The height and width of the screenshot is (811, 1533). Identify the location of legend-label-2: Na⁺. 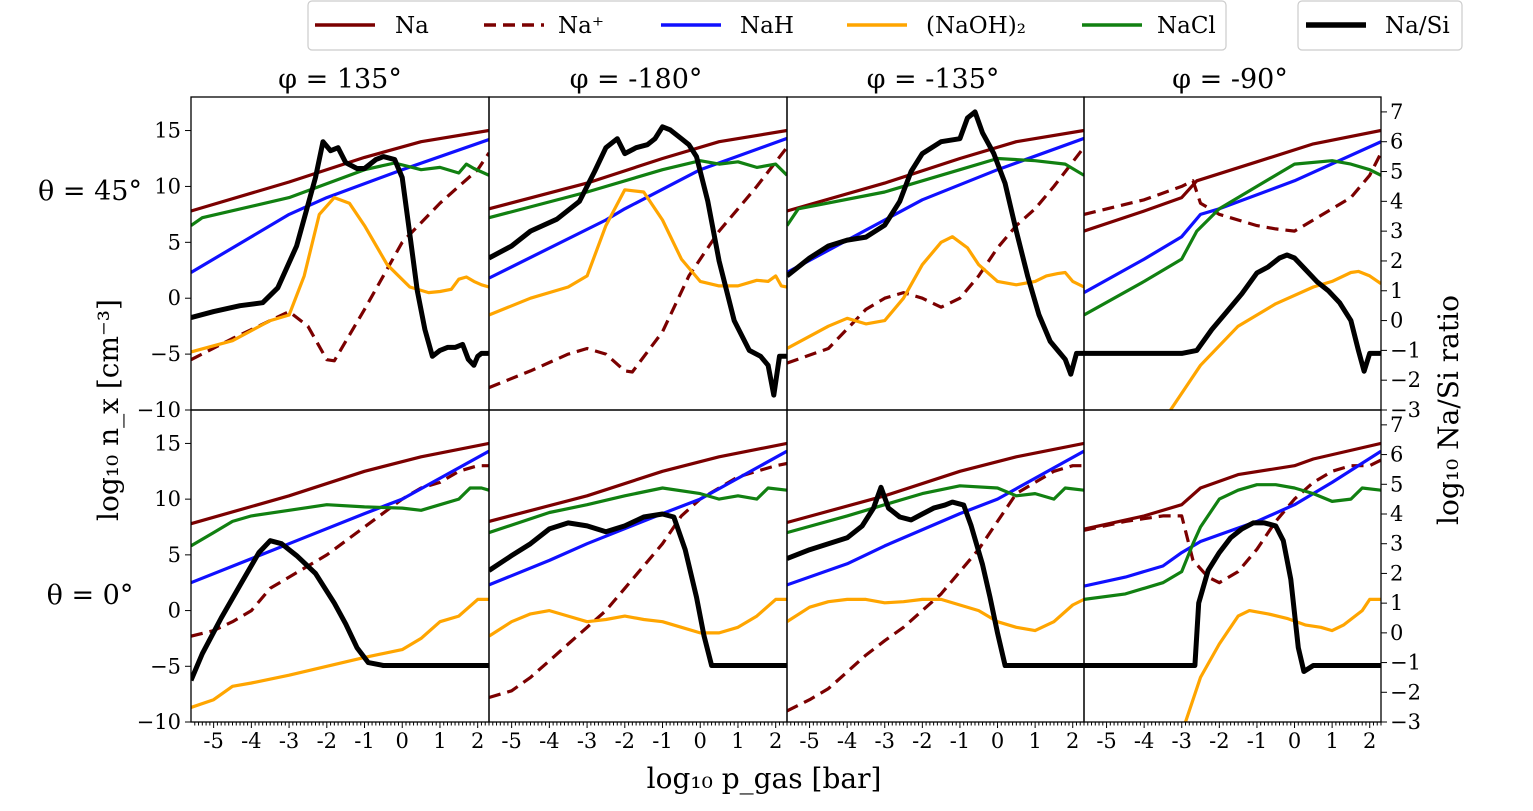
(581, 26).